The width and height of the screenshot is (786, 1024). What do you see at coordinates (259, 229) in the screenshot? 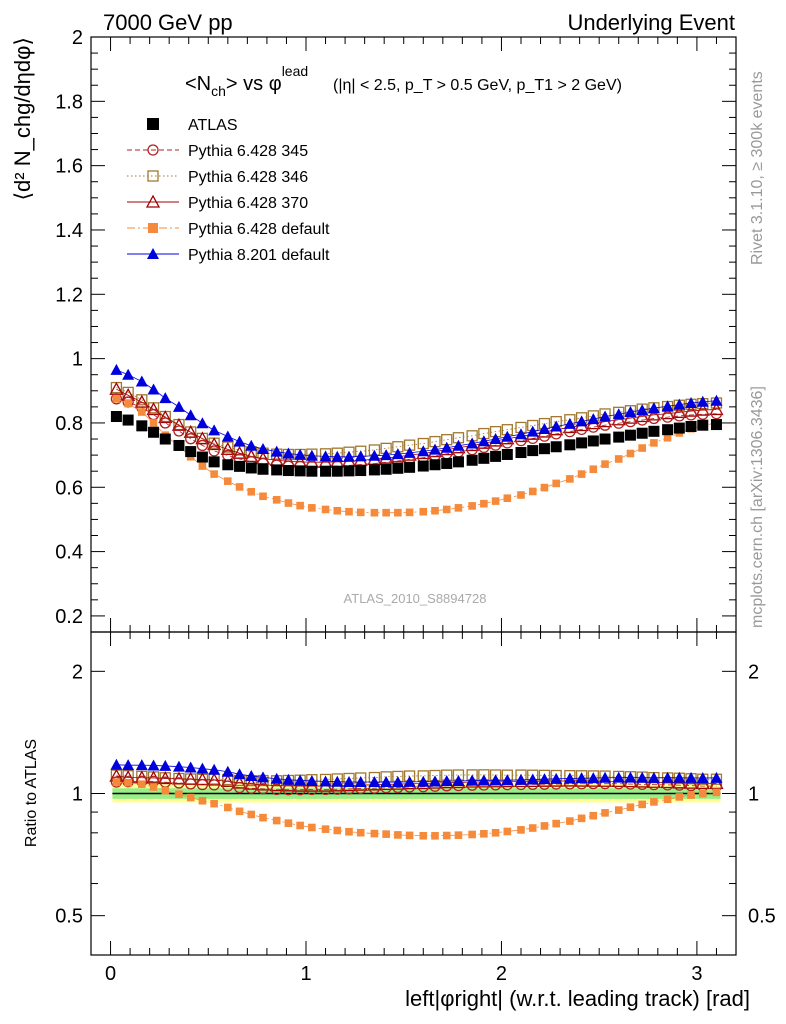
I see `legend-label: Pythia 6.428 default` at bounding box center [259, 229].